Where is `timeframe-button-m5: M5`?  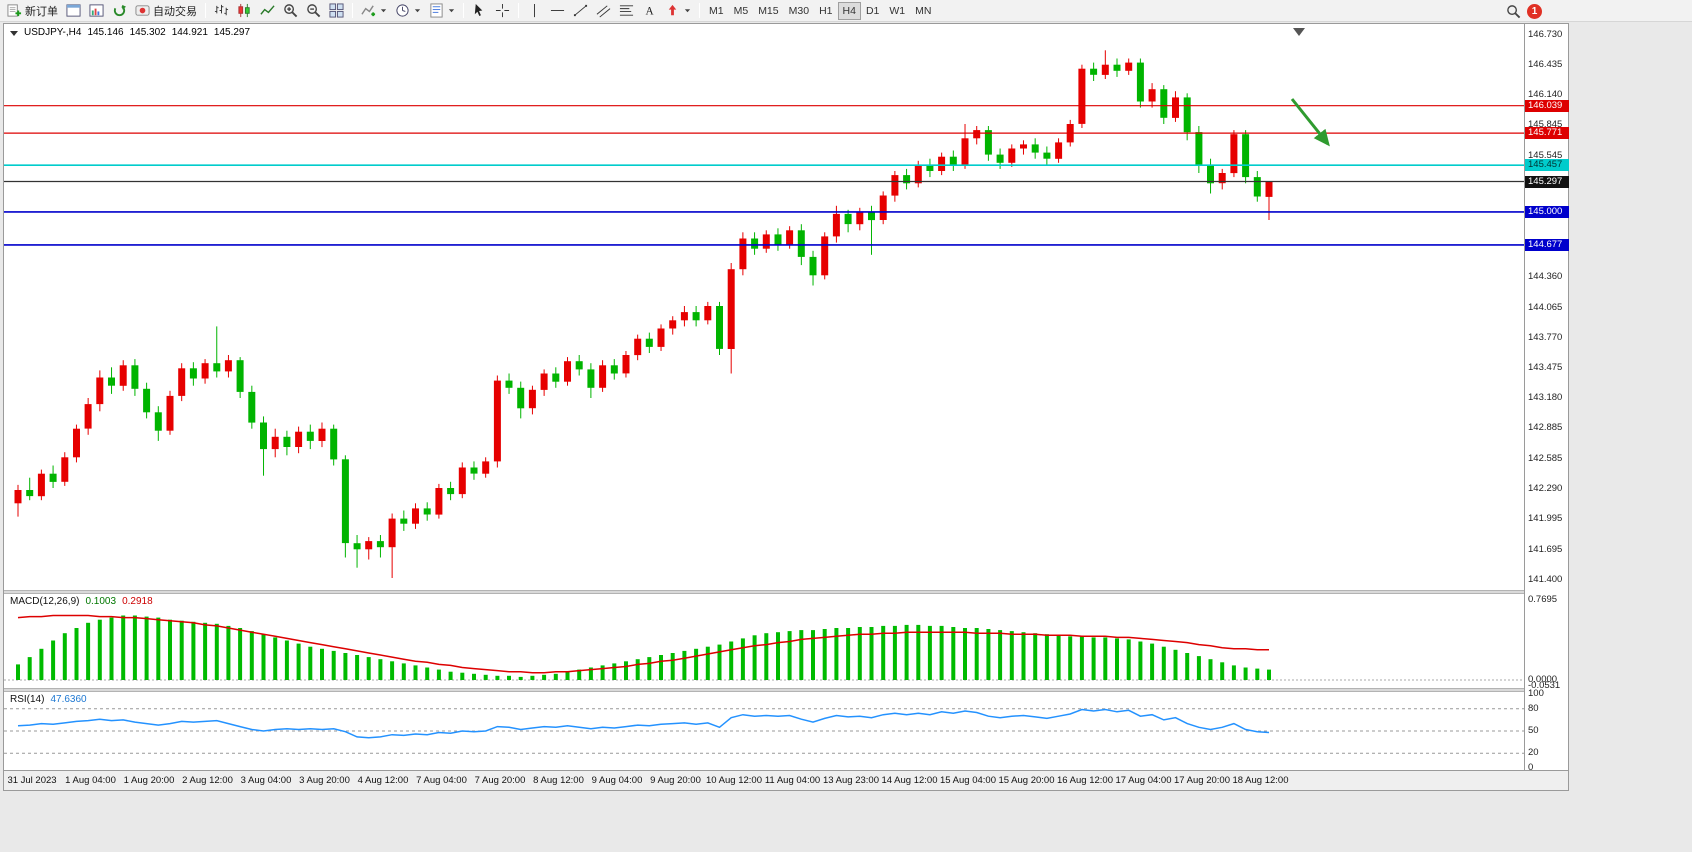 timeframe-button-m5: M5 is located at coordinates (741, 11).